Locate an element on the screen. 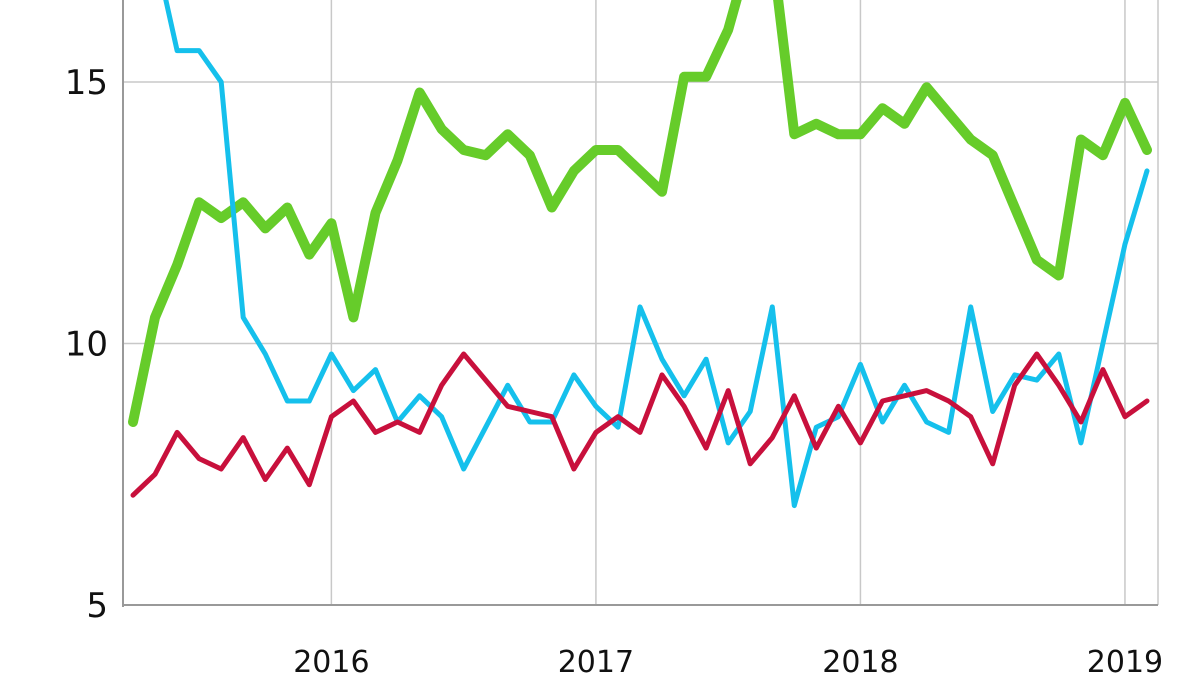 This screenshot has height=675, width=1200. x-tick-label: 2017 is located at coordinates (596, 660).